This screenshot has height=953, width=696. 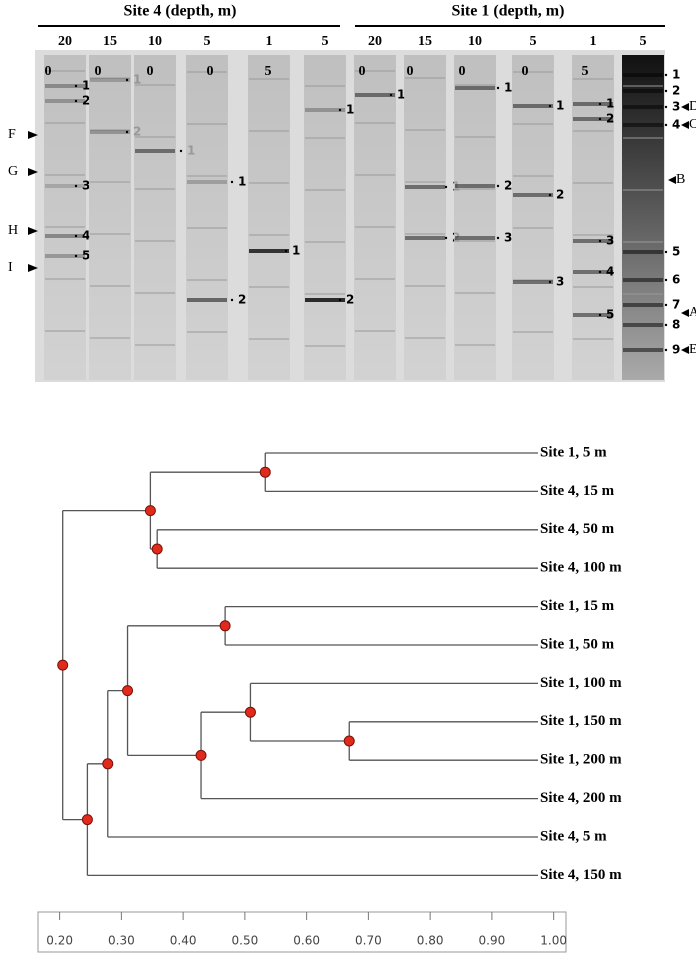 I want to click on group-title: Site 1 (depth, m), so click(x=508, y=11).